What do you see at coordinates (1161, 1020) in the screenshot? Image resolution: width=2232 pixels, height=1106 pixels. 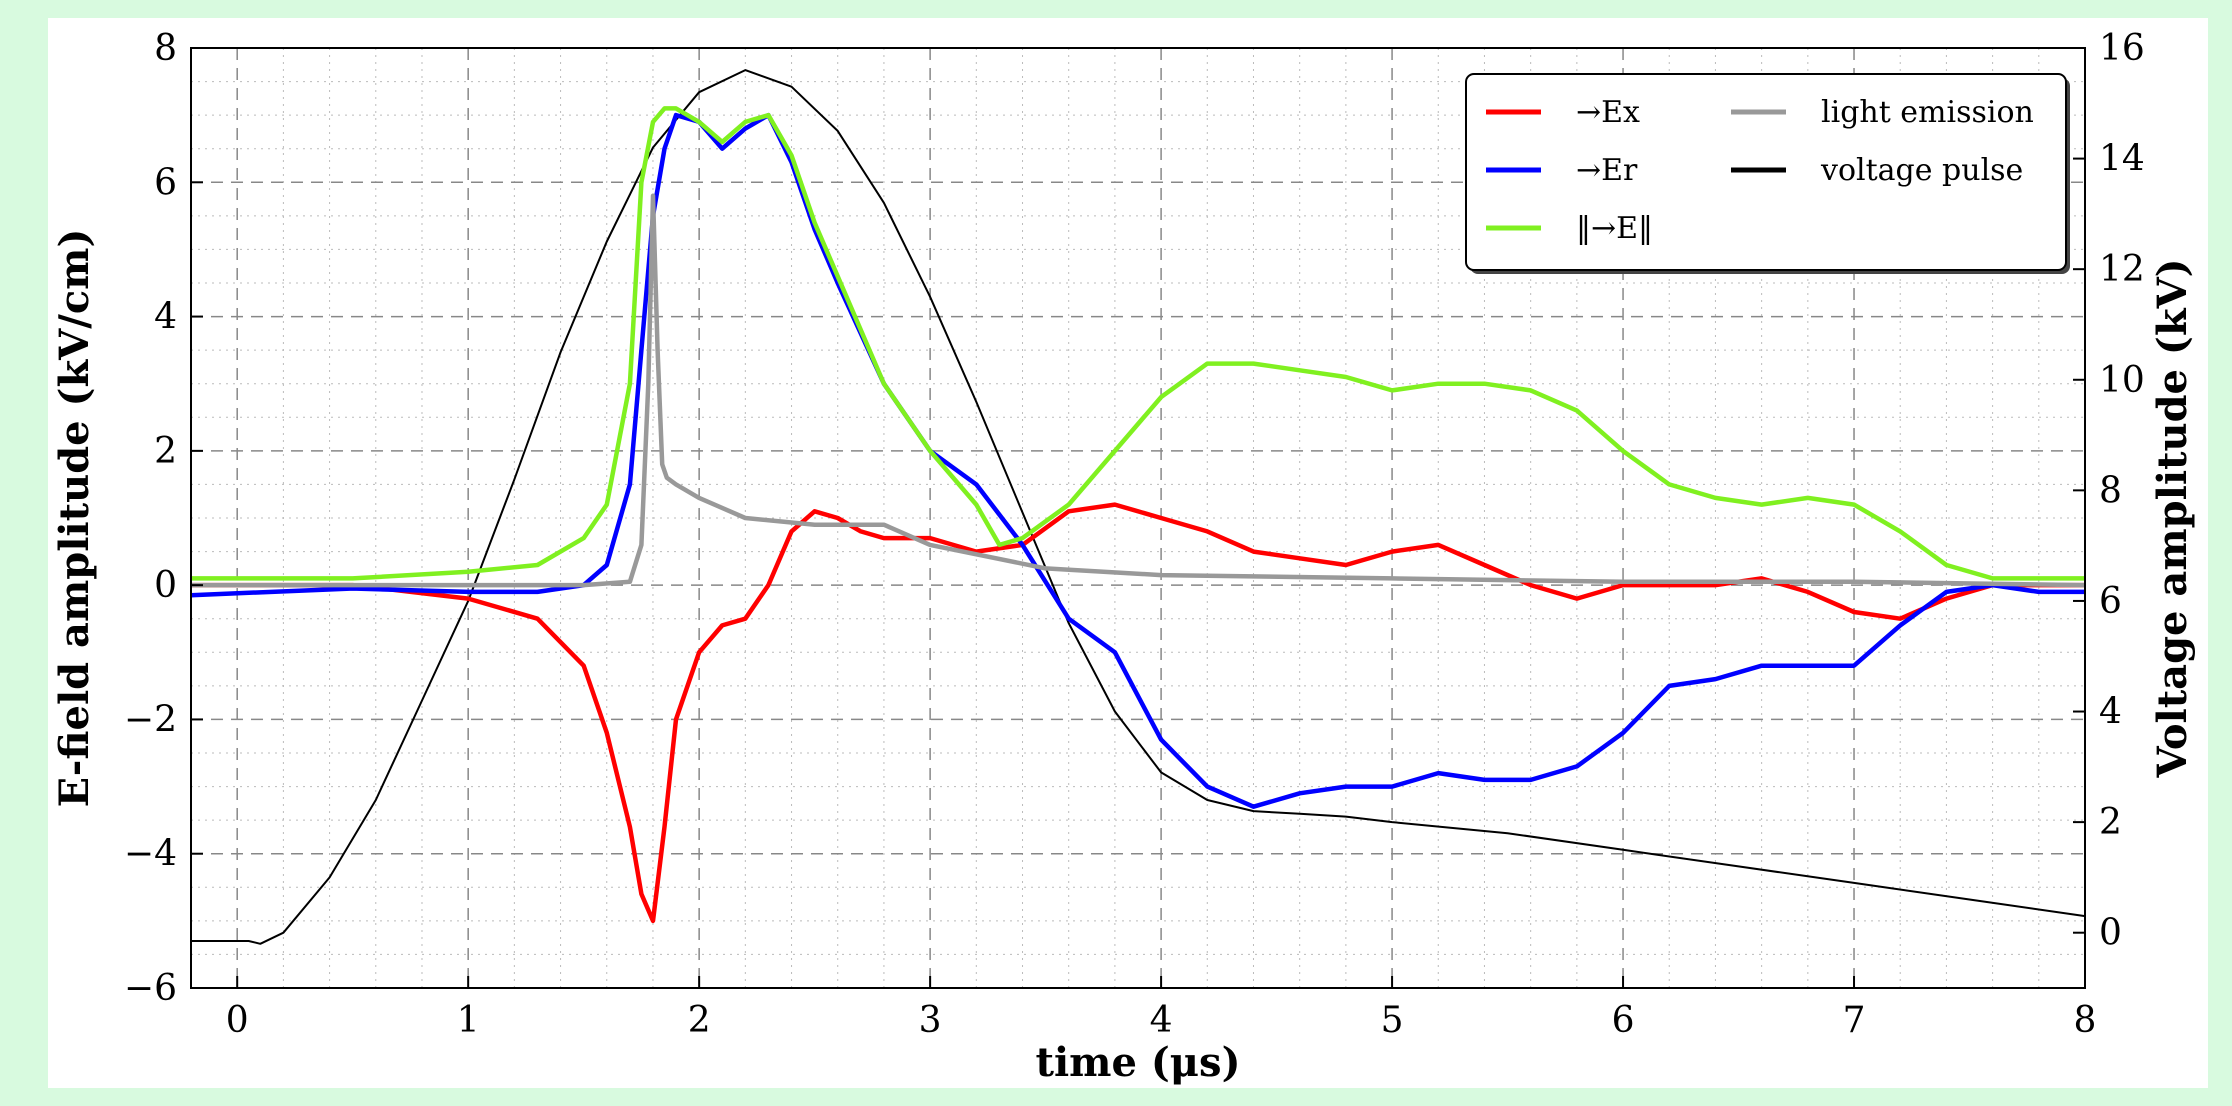 I see `x-tick-label: 4` at bounding box center [1161, 1020].